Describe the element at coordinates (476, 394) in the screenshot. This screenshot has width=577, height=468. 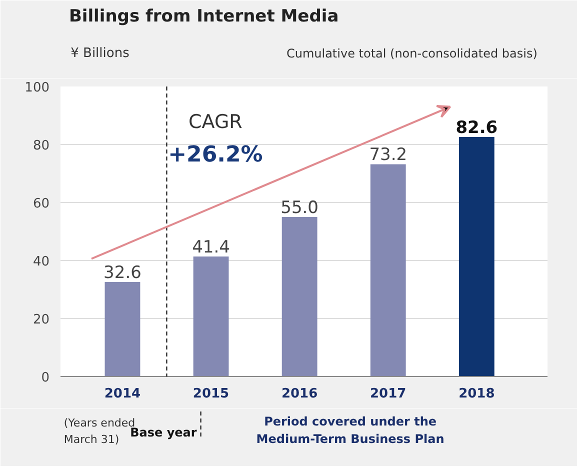
I see `x-tick-label: 2018` at that location.